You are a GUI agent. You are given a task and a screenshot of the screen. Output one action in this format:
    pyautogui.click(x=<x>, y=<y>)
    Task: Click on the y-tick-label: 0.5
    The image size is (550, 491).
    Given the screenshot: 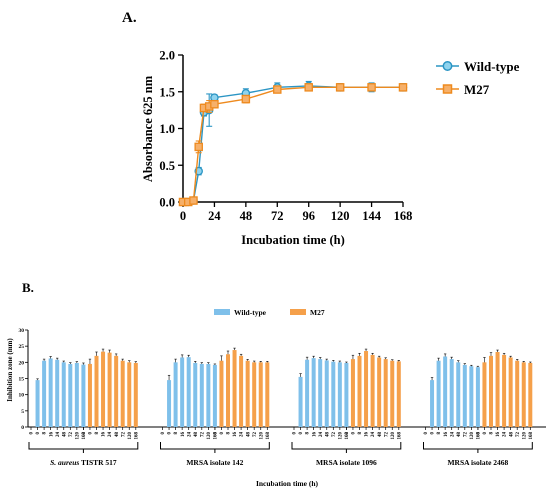 What is the action you would take?
    pyautogui.click(x=167, y=166)
    